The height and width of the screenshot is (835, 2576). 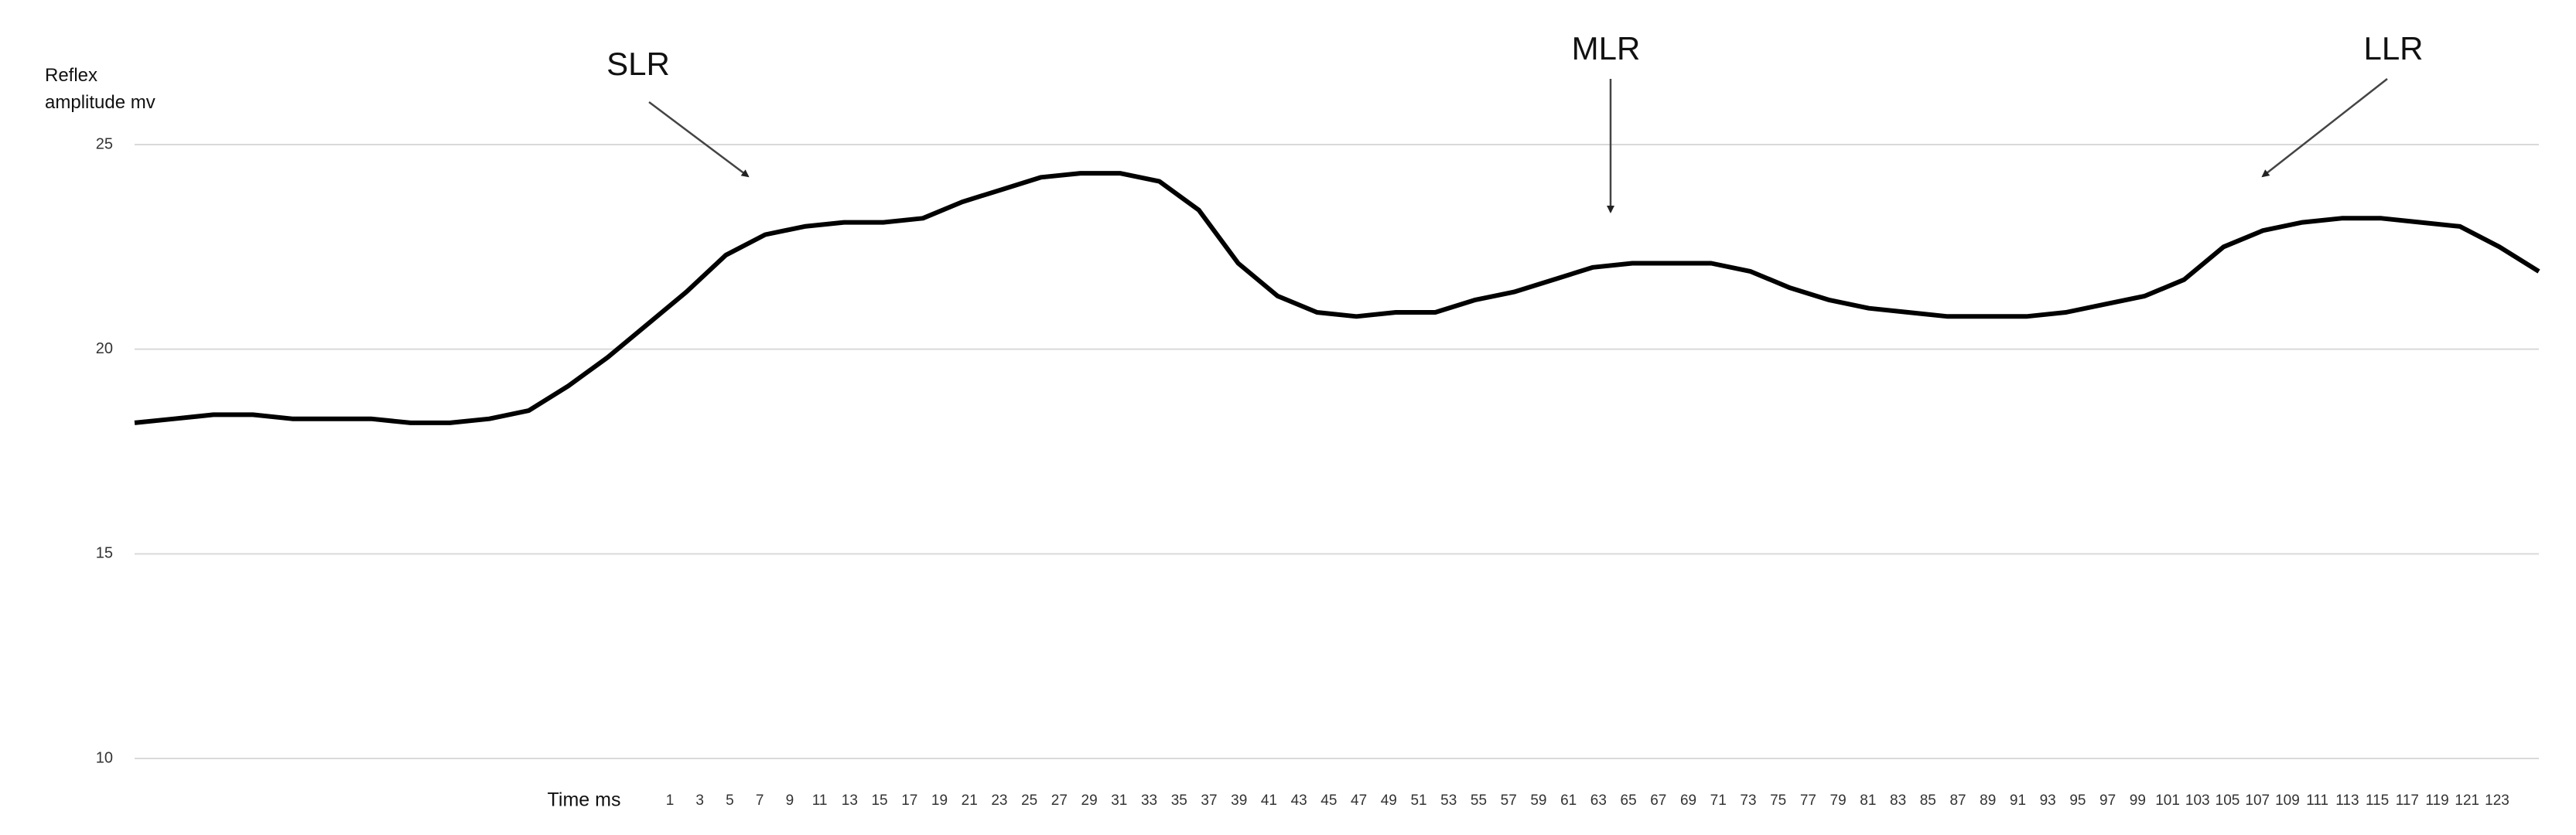 I want to click on y-tick-label: 10, so click(x=105, y=757).